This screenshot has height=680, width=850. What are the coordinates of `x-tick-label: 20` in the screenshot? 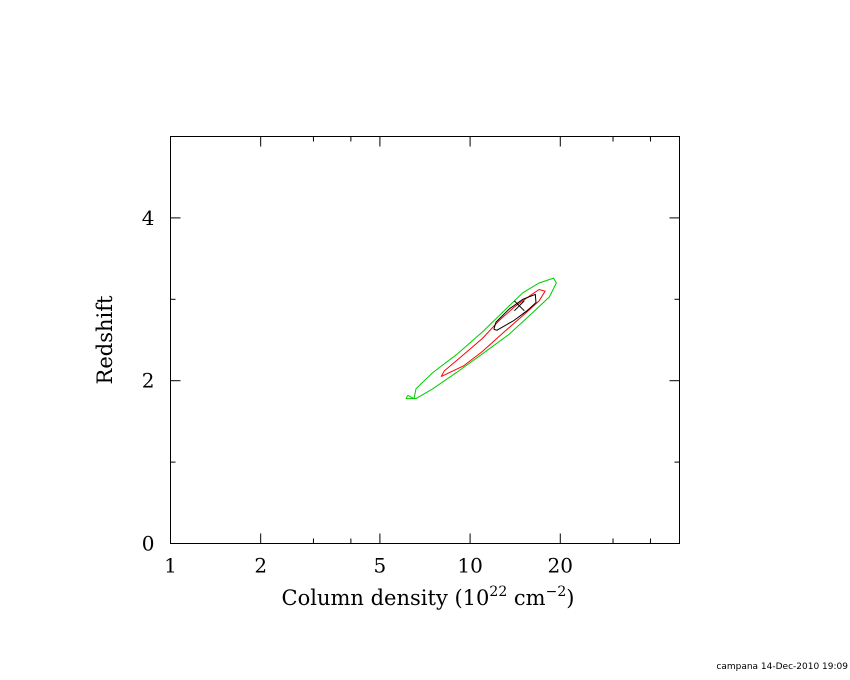 It's located at (560, 566).